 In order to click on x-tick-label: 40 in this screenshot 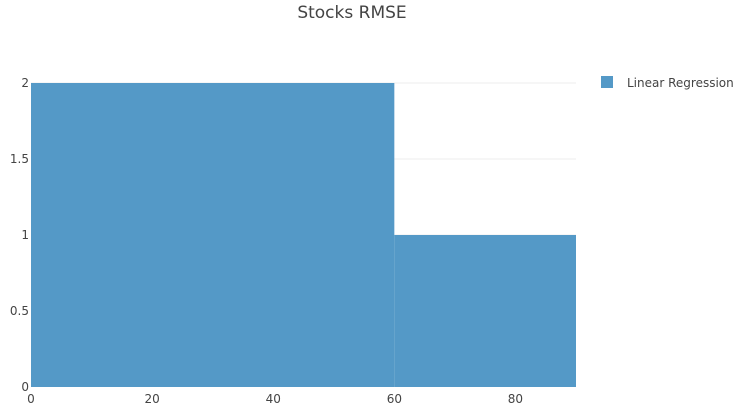, I will do `click(273, 399)`.